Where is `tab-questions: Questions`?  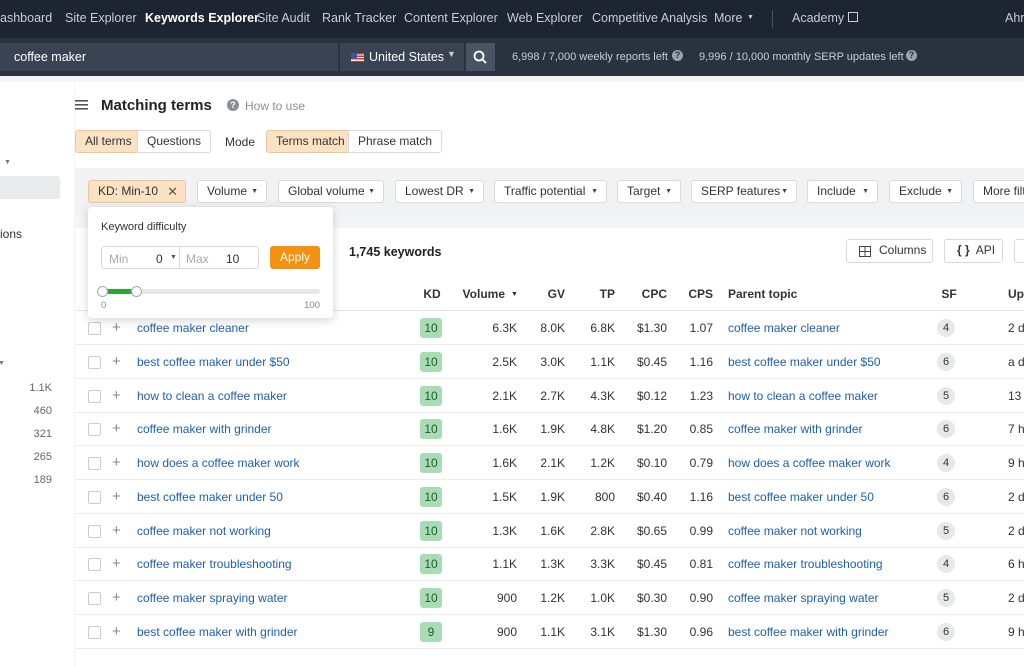 tab-questions: Questions is located at coordinates (174, 141).